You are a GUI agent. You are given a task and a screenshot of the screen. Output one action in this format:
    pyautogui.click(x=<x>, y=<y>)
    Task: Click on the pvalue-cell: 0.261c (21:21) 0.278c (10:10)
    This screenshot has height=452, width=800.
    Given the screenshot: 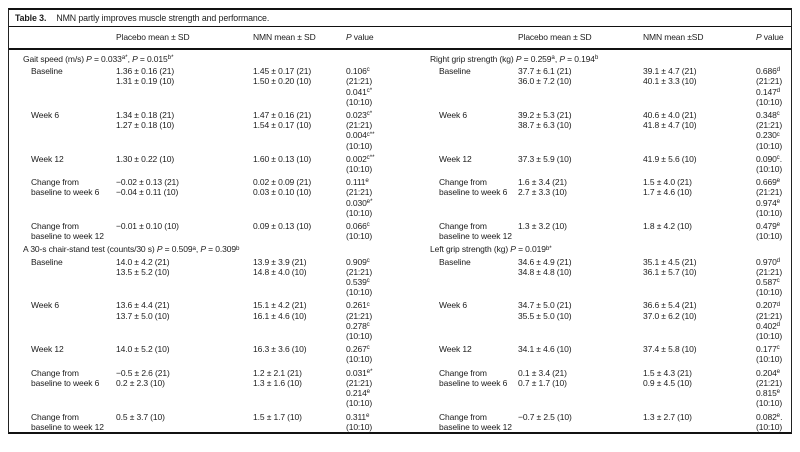 What is the action you would take?
    pyautogui.click(x=370, y=320)
    